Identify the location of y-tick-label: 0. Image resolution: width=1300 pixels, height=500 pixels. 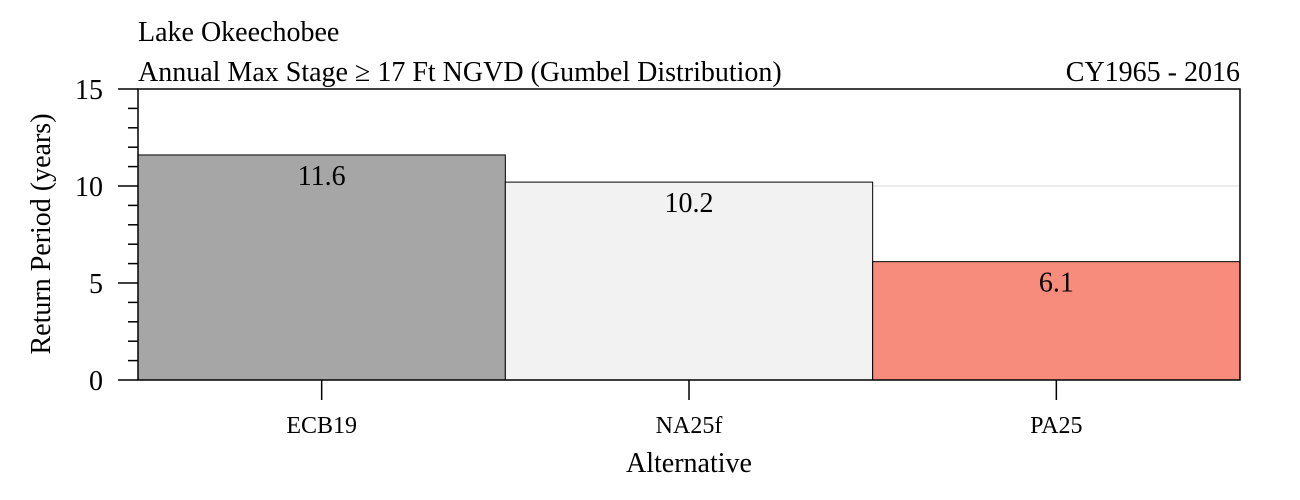
(96, 381).